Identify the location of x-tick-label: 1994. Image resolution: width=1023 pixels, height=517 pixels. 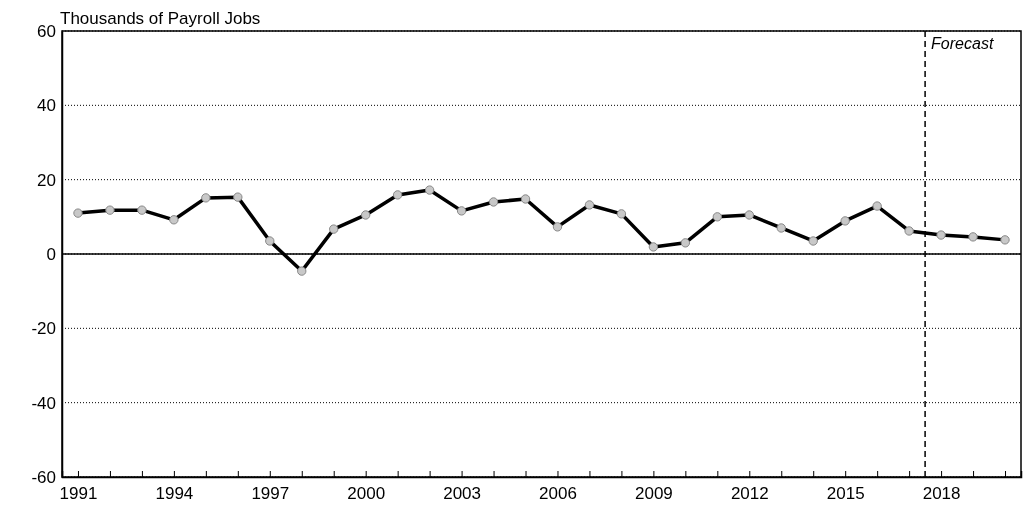
(174, 494).